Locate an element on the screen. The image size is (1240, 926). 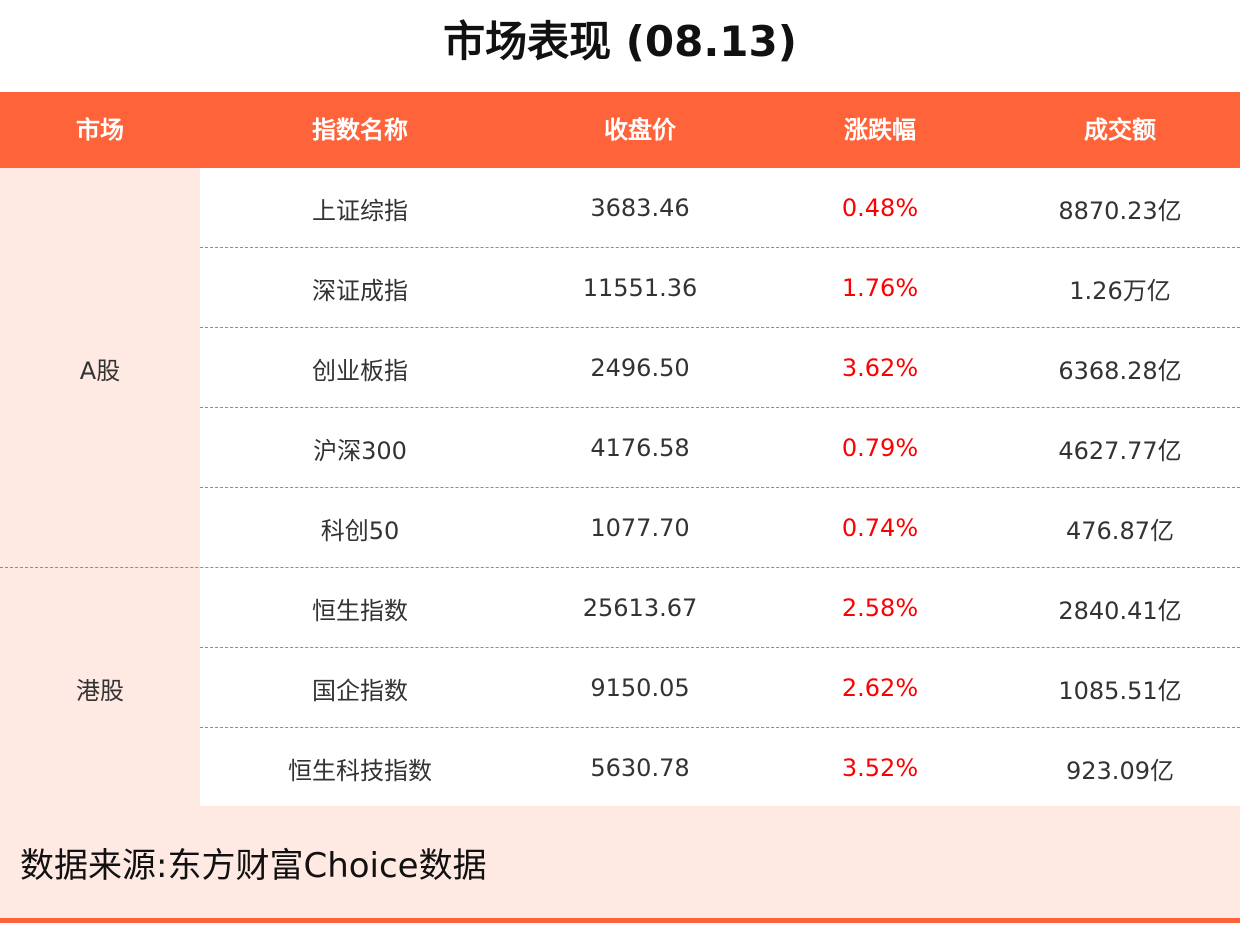
change-pct: 2.58% is located at coordinates (880, 608).